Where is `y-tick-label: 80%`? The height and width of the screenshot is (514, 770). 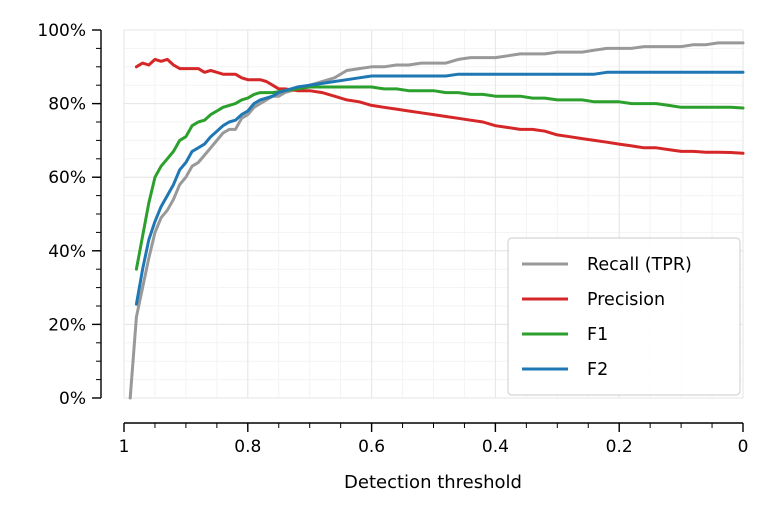 y-tick-label: 80% is located at coordinates (67, 105).